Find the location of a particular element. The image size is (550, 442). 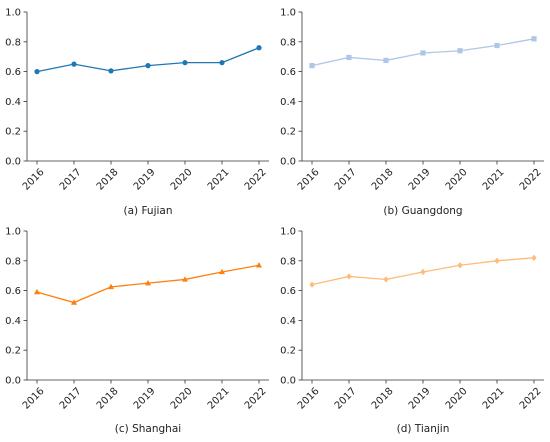

chart-caption: (c) Shanghai is located at coordinates (148, 429).